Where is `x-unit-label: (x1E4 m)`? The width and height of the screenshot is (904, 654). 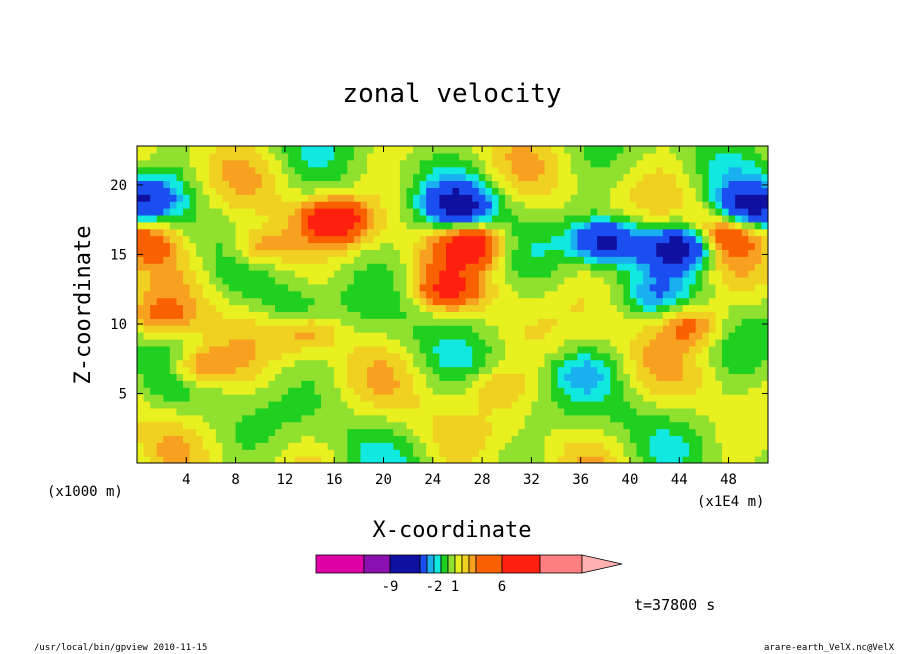 x-unit-label: (x1E4 m) is located at coordinates (730, 502).